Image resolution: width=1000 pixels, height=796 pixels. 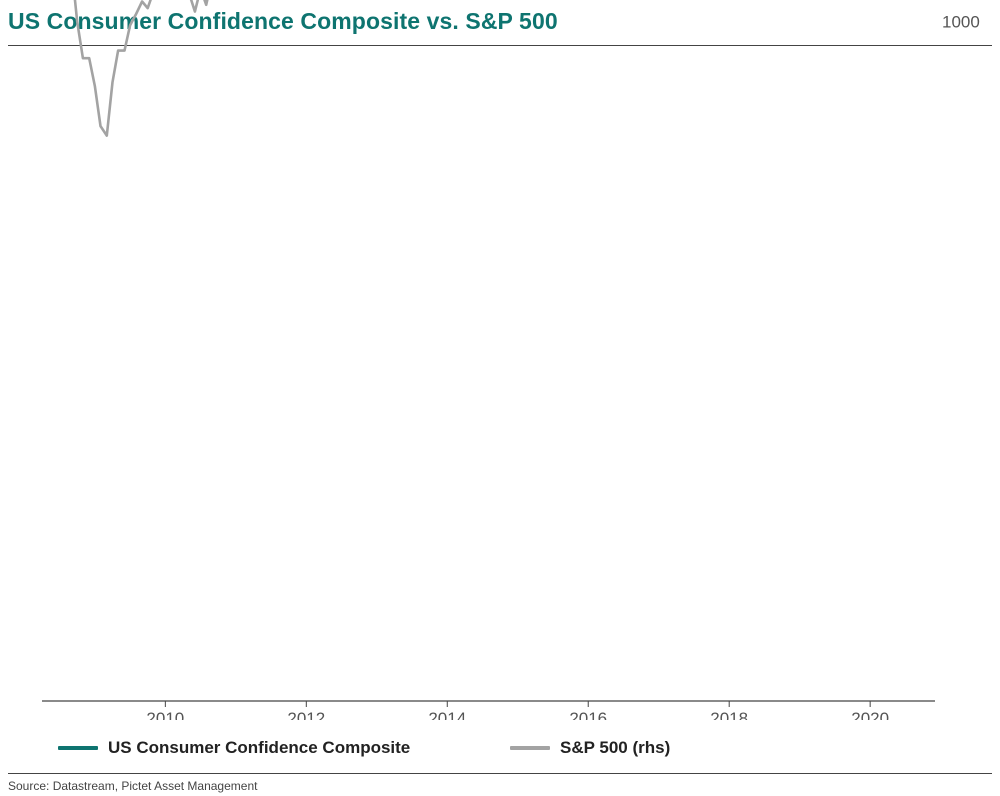 I want to click on series-line-sp500, so click(x=141, y=68).